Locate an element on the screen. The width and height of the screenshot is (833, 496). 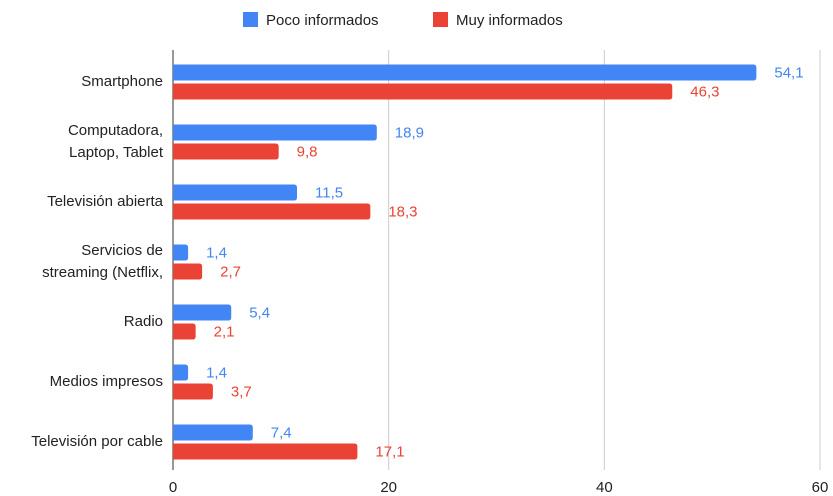
y-tick-label: Medios impresos is located at coordinates (106, 381).